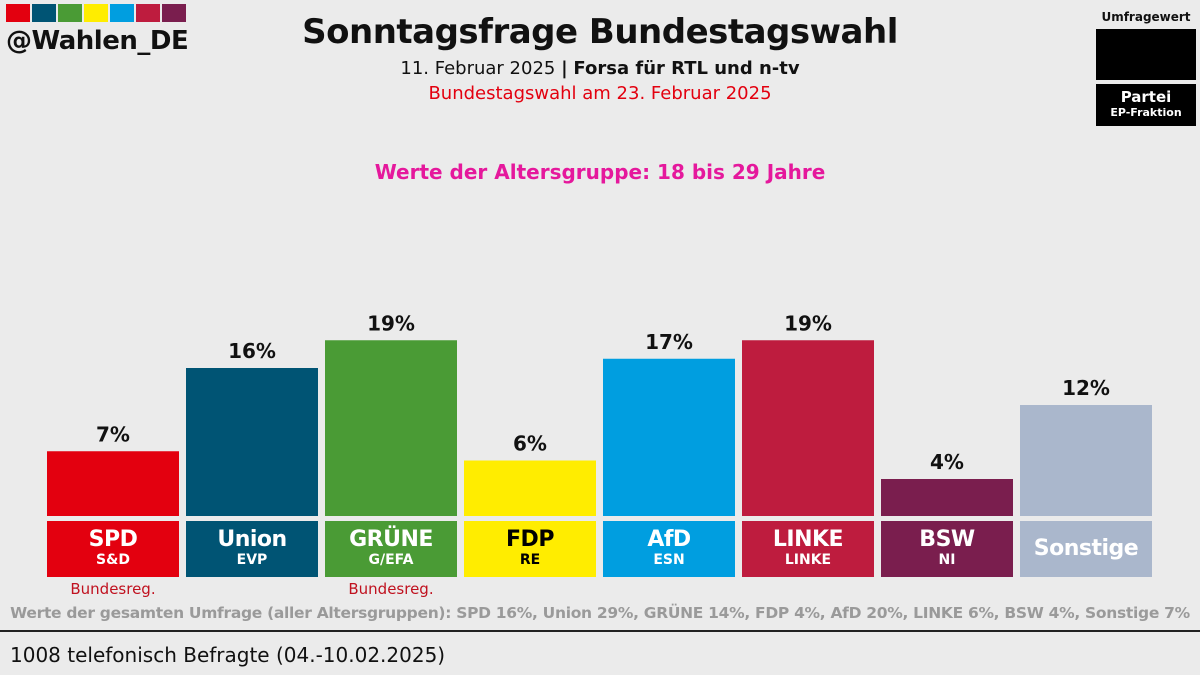 The image size is (1200, 675). Describe the element at coordinates (808, 323) in the screenshot. I see `value-label-linke: 19%` at that location.